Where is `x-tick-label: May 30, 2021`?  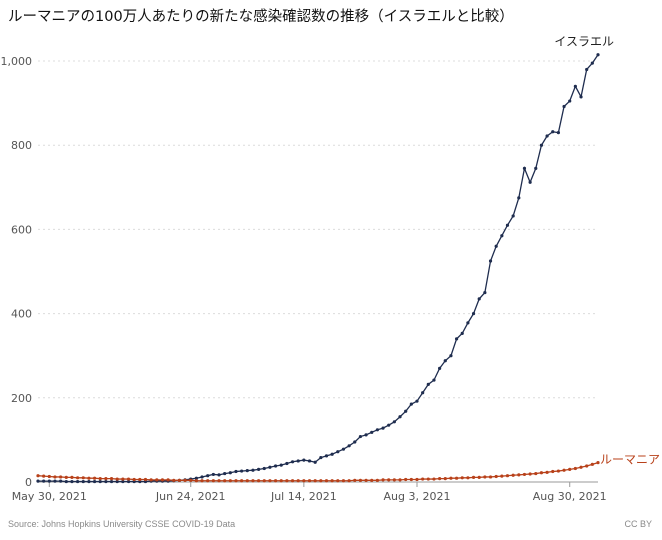 x-tick-label: May 30, 2021 is located at coordinates (49, 496).